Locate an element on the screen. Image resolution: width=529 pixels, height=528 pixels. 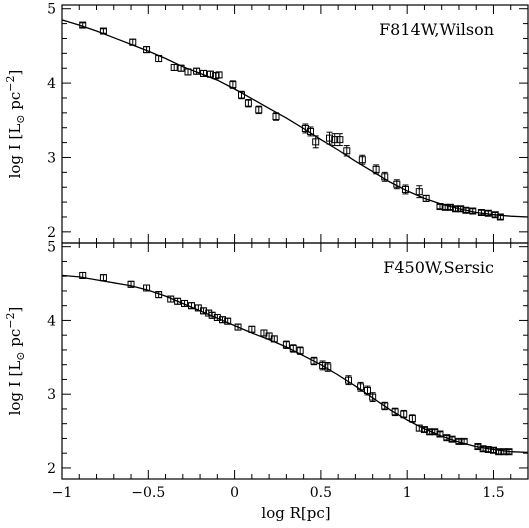
x-tick-label: 1 is located at coordinates (407, 493).